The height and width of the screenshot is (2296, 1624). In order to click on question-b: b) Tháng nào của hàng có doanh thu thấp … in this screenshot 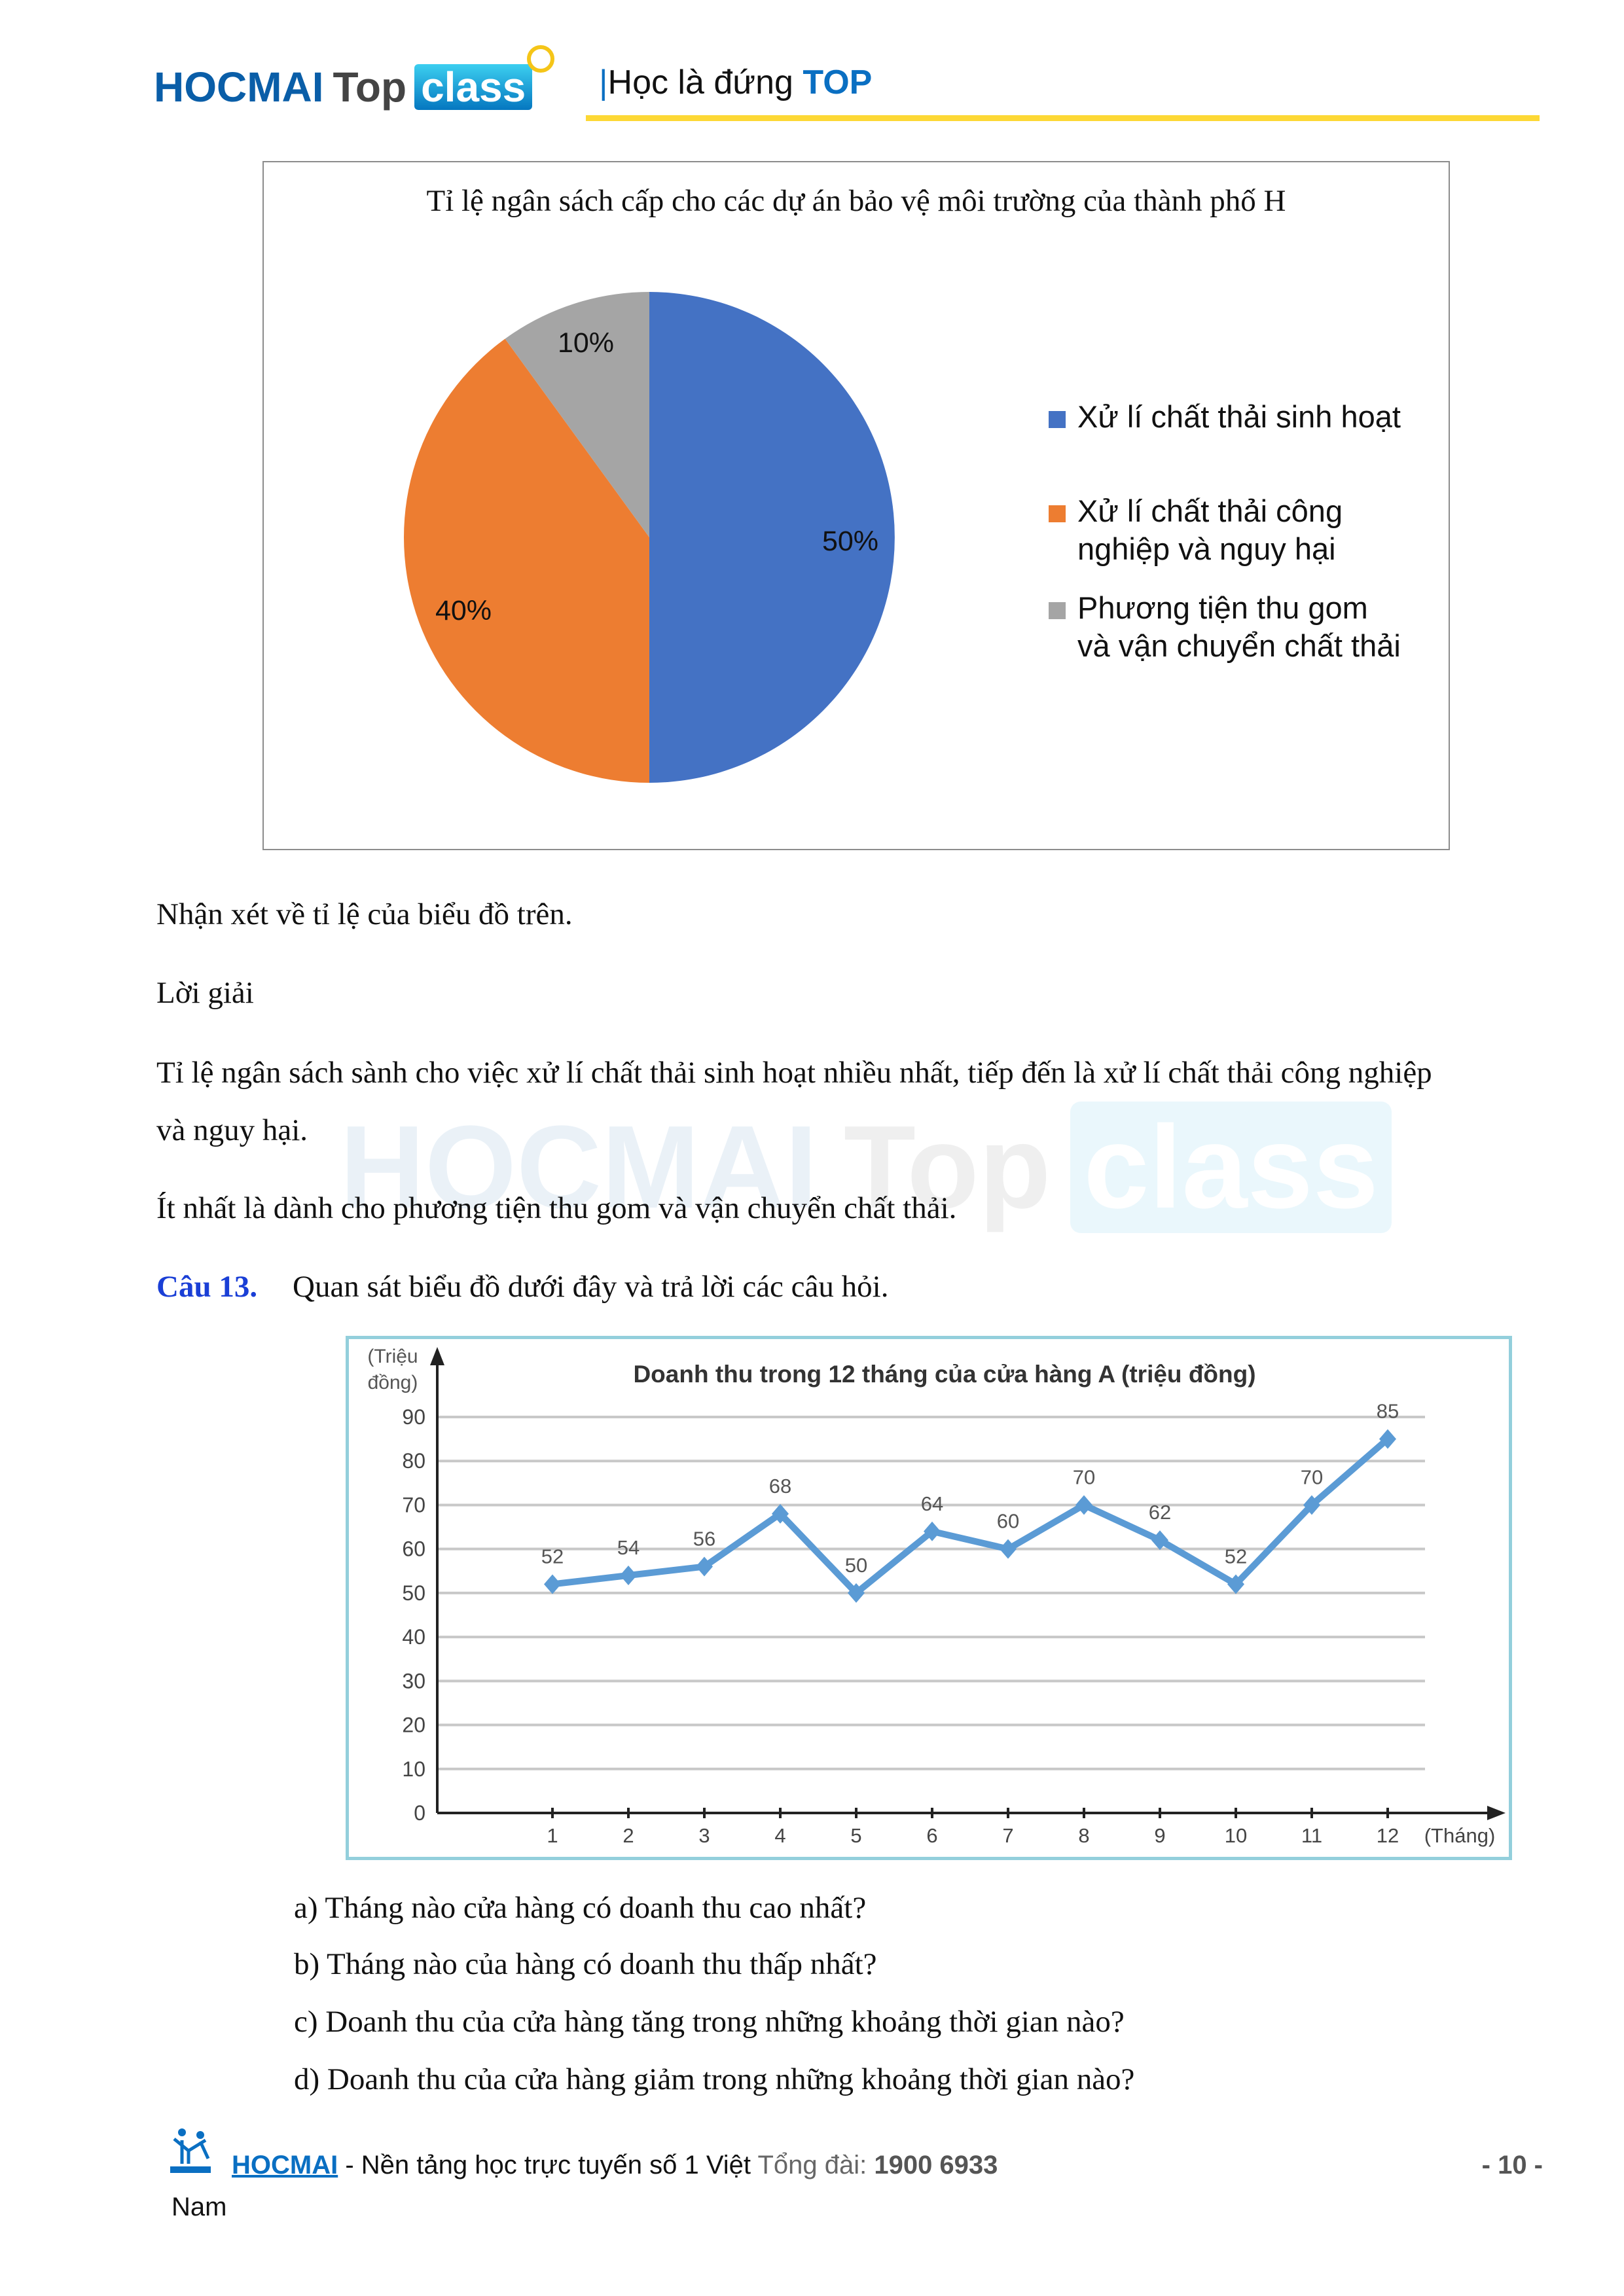, I will do `click(585, 1964)`.